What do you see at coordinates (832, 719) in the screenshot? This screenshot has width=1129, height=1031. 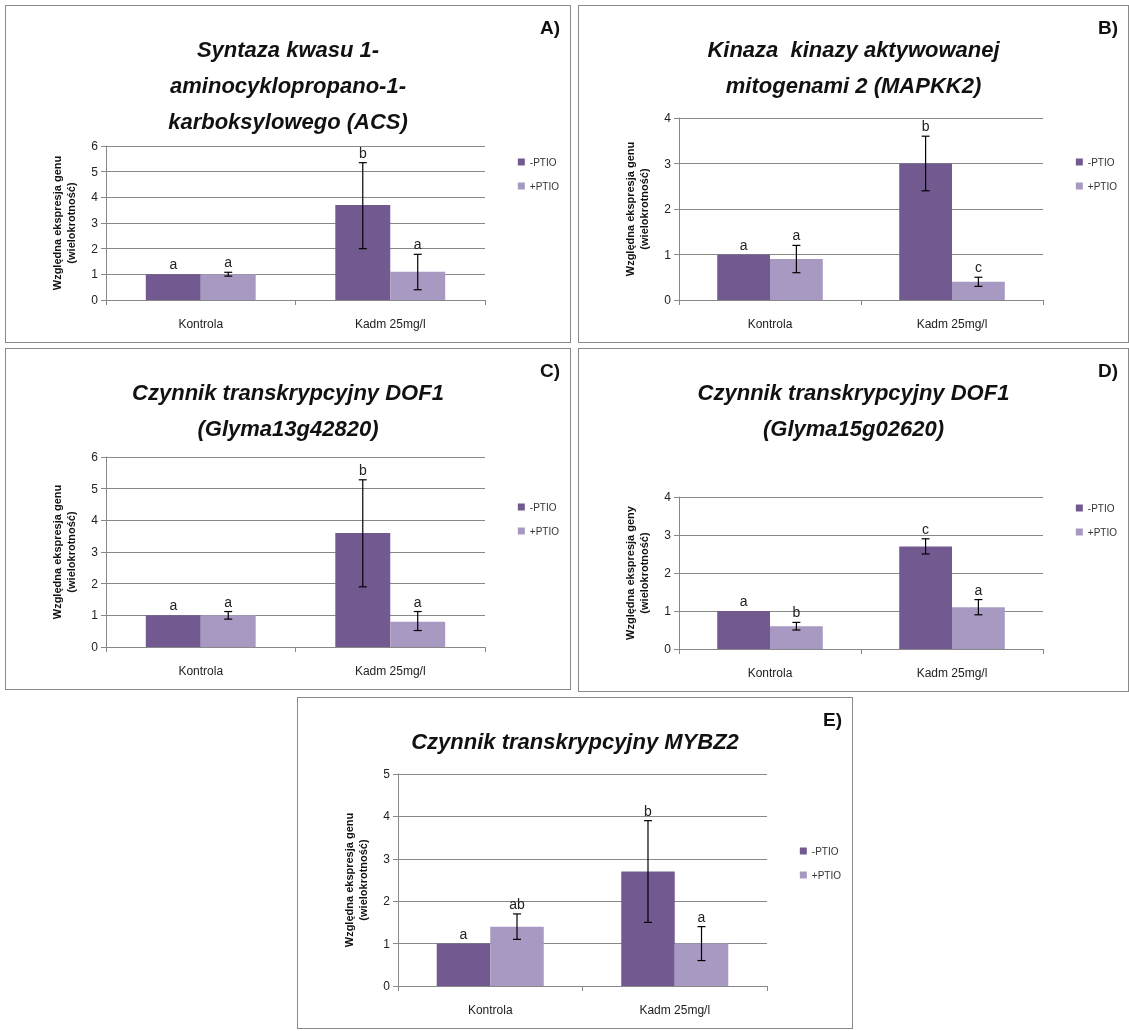 I see `text: E)` at bounding box center [832, 719].